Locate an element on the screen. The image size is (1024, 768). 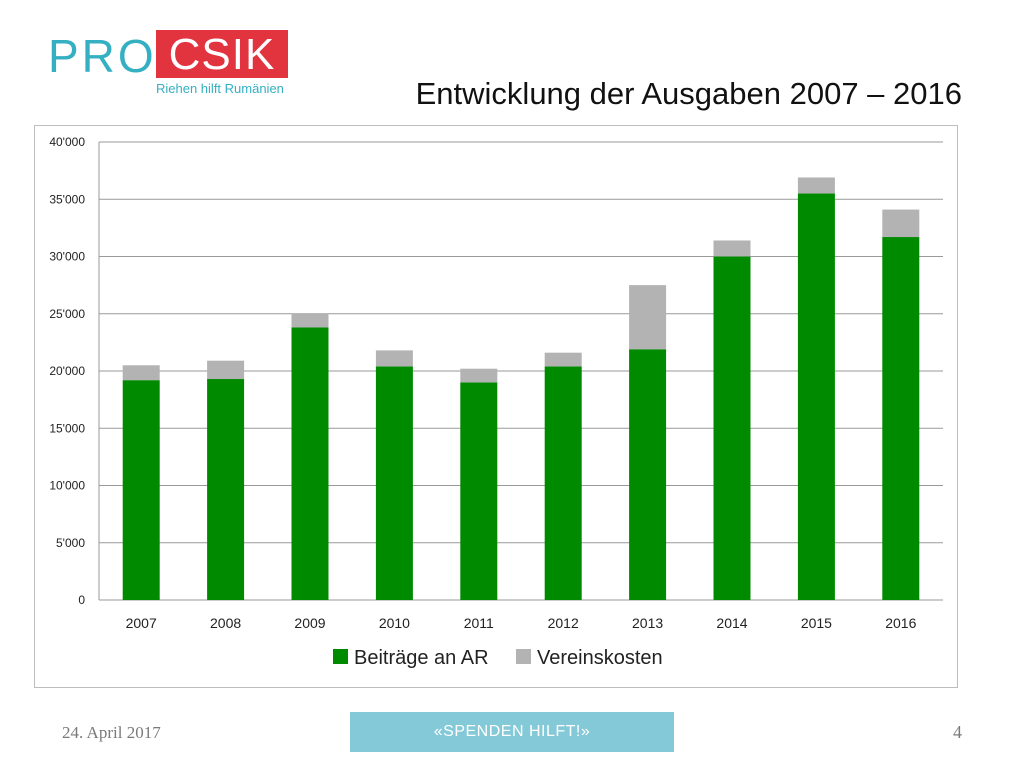
y-tick-label: 40'000 is located at coordinates (67, 142).